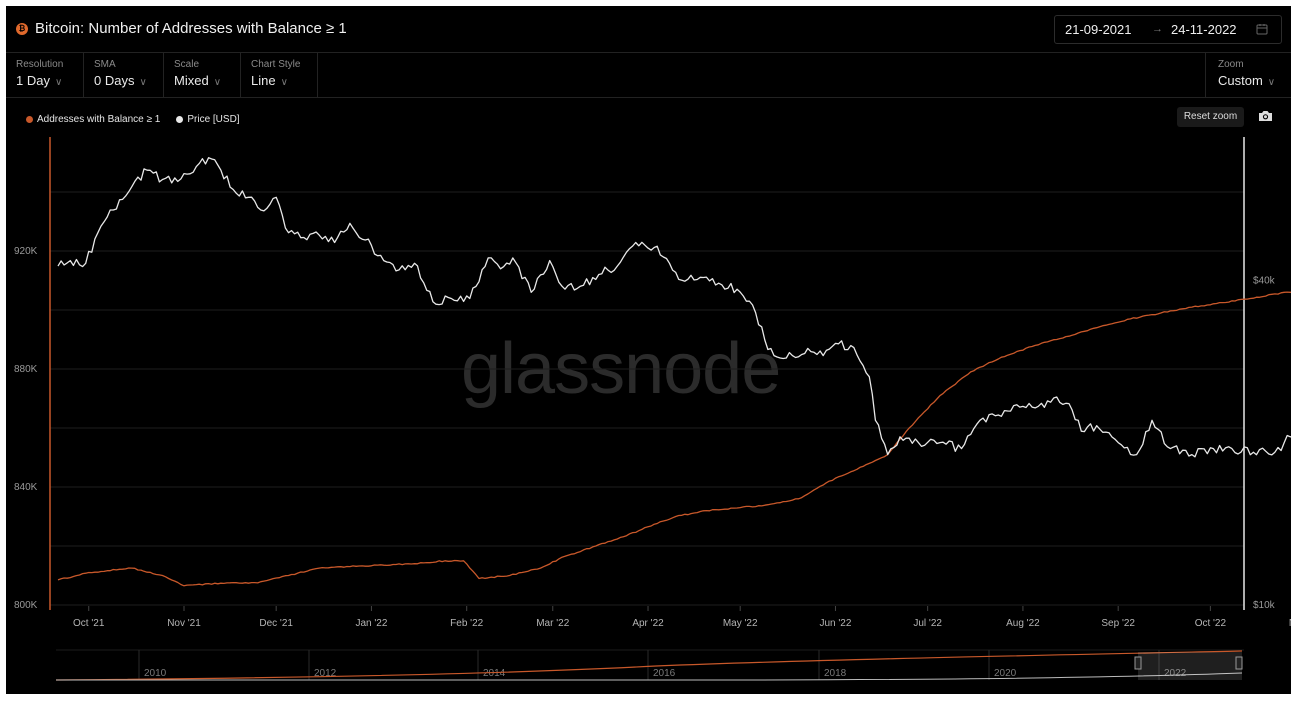 The height and width of the screenshot is (702, 1298). What do you see at coordinates (664, 673) in the screenshot?
I see `navigator-year-label: 2016` at bounding box center [664, 673].